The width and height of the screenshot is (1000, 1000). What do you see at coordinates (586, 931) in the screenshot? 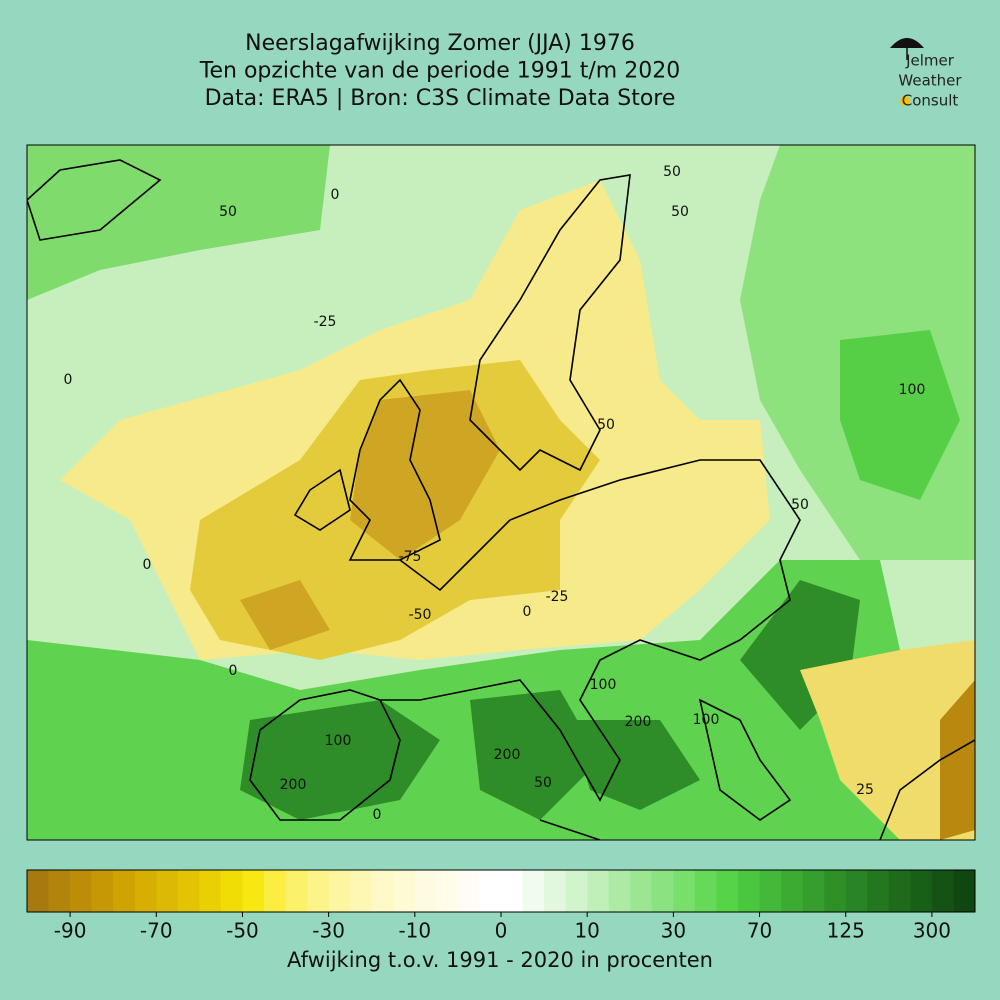
I see `colorbar-tick-label: 10` at bounding box center [586, 931].